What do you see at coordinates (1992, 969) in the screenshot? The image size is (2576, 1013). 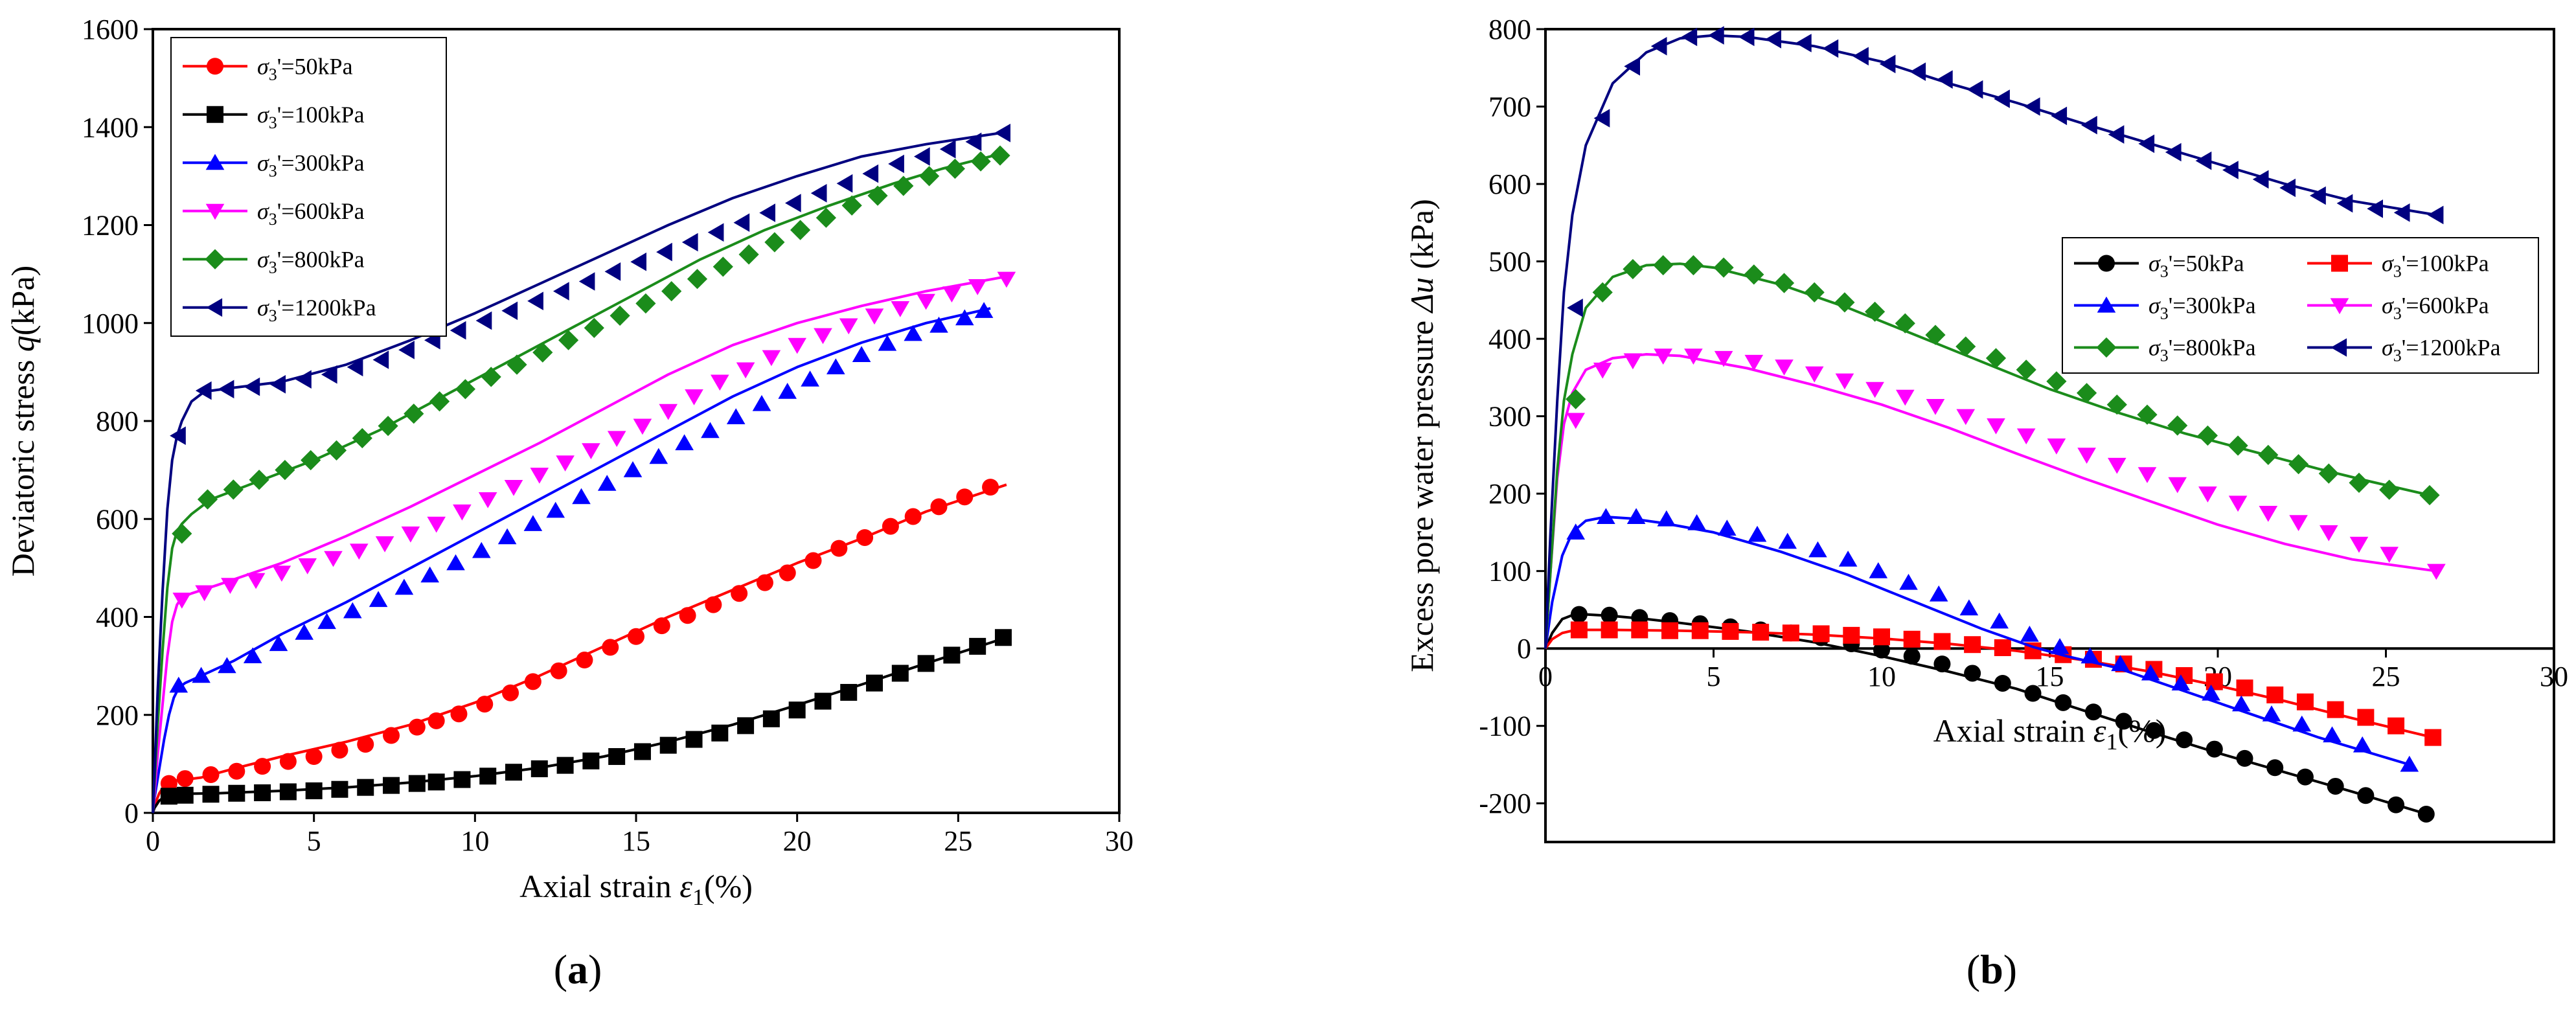 I see `caption-b-letter: b` at bounding box center [1992, 969].